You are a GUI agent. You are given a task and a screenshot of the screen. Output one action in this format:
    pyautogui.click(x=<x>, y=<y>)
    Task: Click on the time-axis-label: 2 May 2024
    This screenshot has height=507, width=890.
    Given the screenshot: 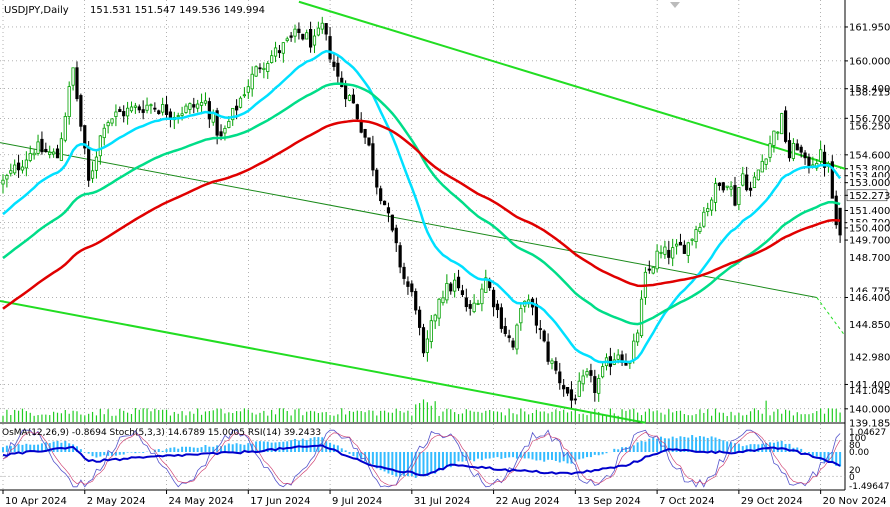 What is the action you would take?
    pyautogui.click(x=116, y=501)
    